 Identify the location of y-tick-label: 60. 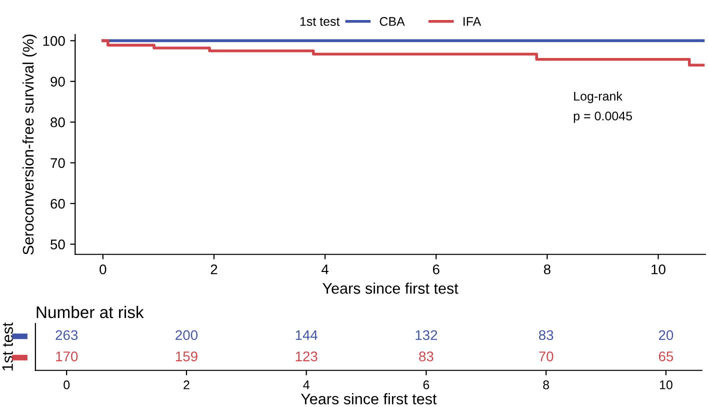
(57, 203).